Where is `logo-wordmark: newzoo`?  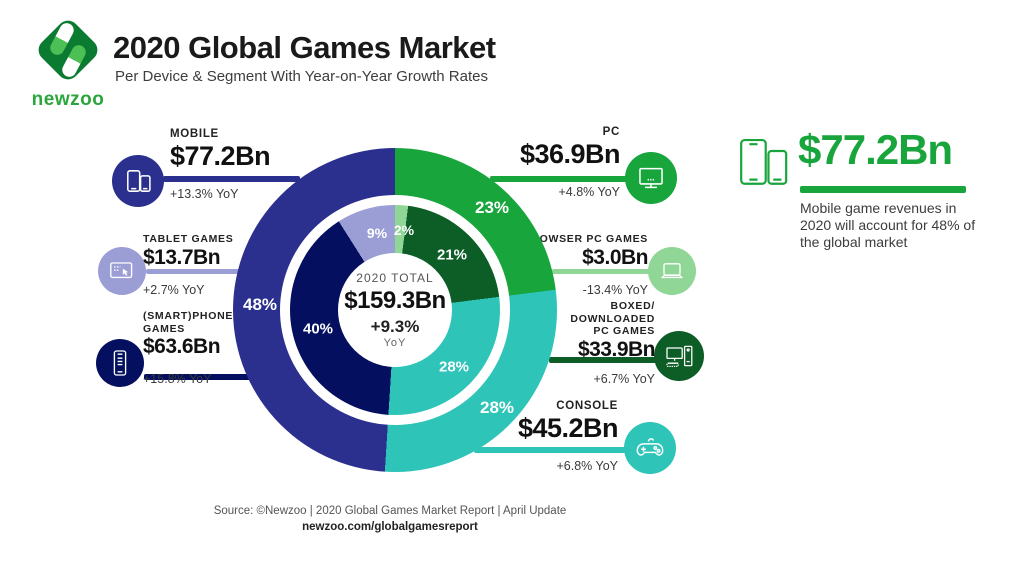 logo-wordmark: newzoo is located at coordinates (68, 99).